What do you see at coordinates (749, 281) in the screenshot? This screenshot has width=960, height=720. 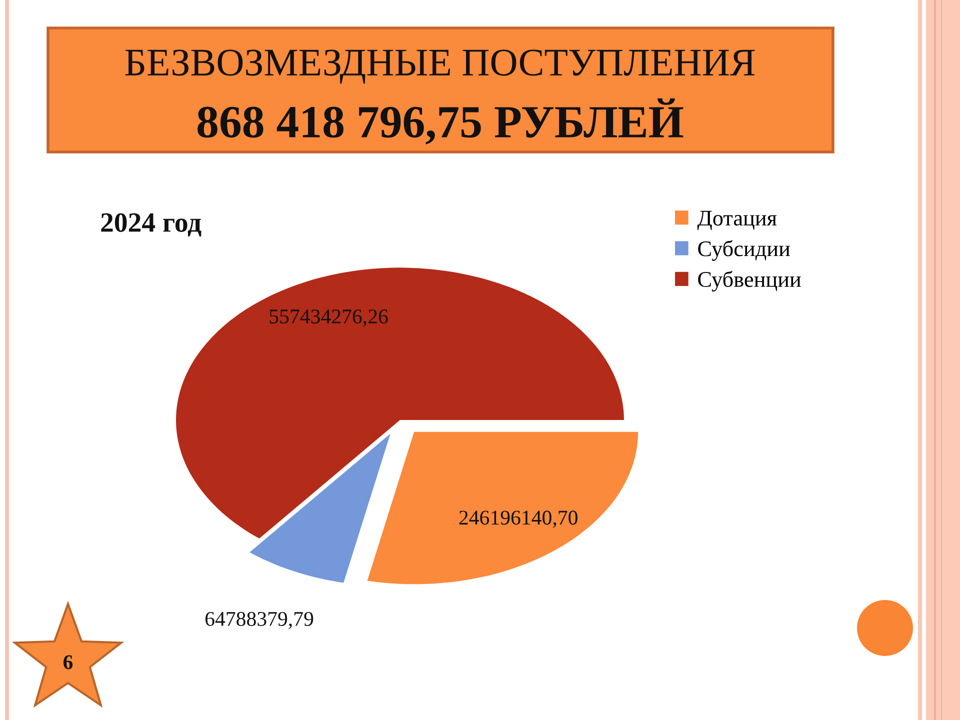 I see `legend-label: Субвенции` at bounding box center [749, 281].